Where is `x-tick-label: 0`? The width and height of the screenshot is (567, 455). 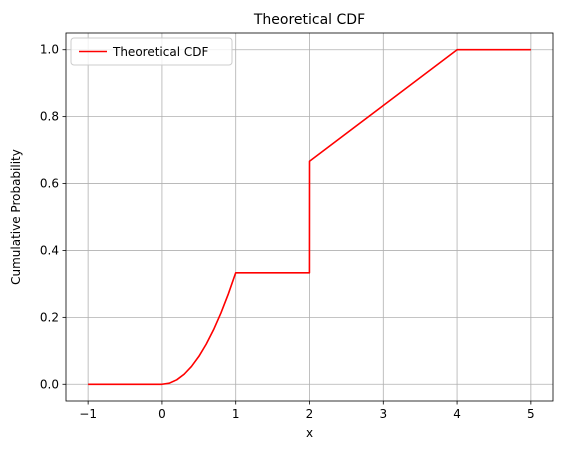
x-tick-label: 0 is located at coordinates (162, 414).